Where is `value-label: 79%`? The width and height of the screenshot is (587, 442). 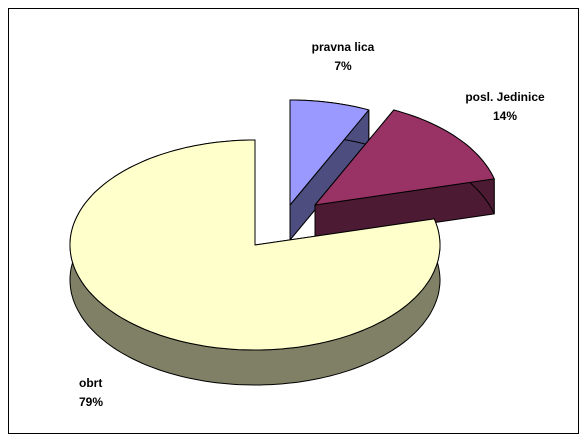
value-label: 79% is located at coordinates (91, 402).